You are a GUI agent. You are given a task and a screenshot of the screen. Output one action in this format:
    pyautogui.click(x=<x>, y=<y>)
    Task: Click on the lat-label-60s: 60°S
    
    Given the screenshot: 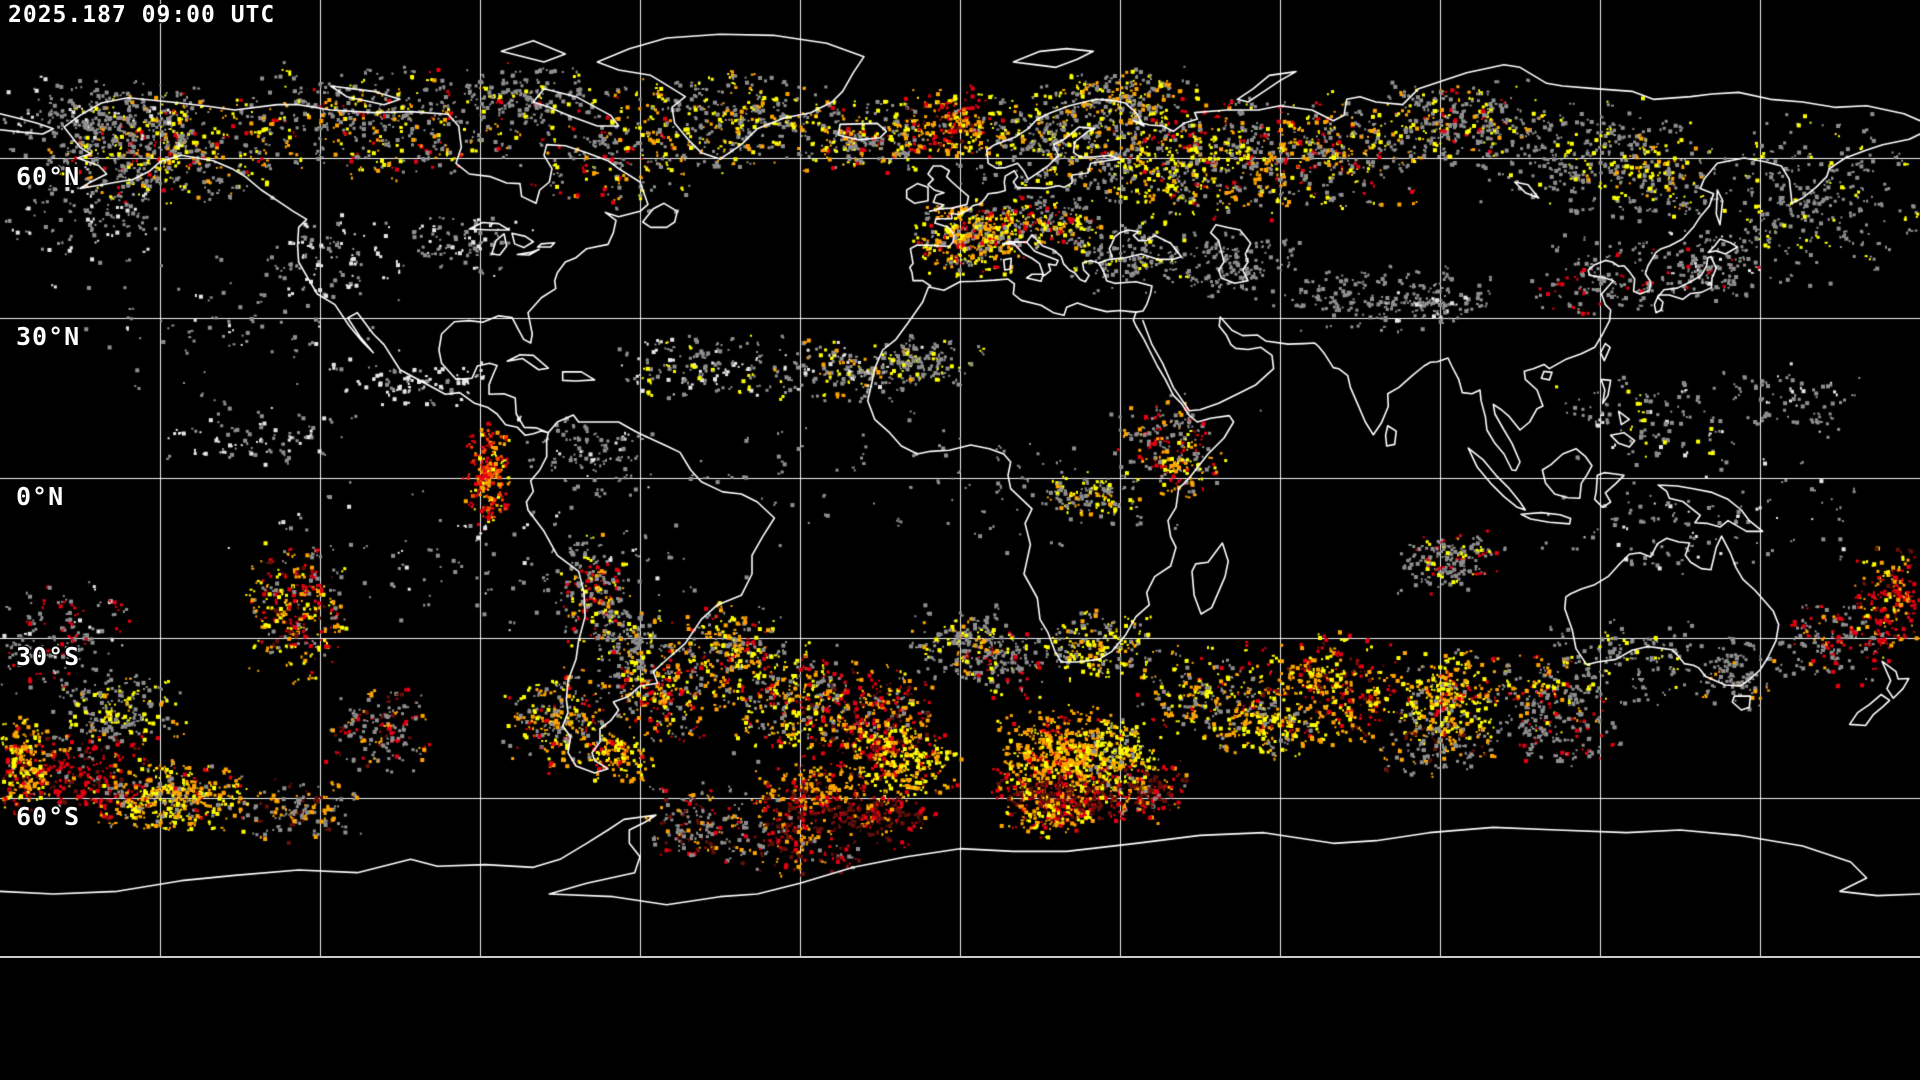 What is the action you would take?
    pyautogui.click(x=48, y=816)
    